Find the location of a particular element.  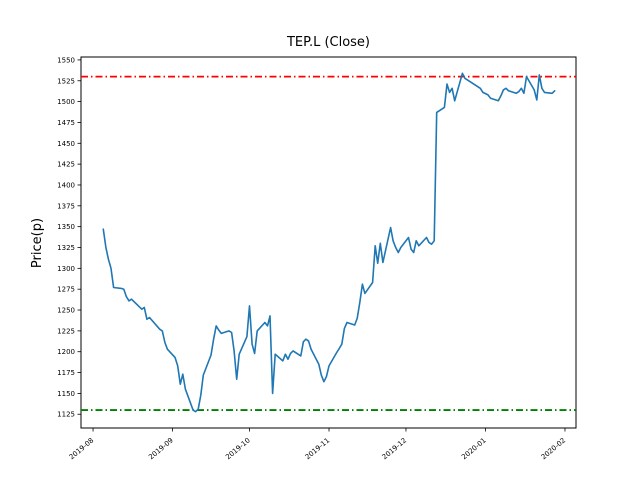

y-tick-label: 1325 is located at coordinates (66, 248).